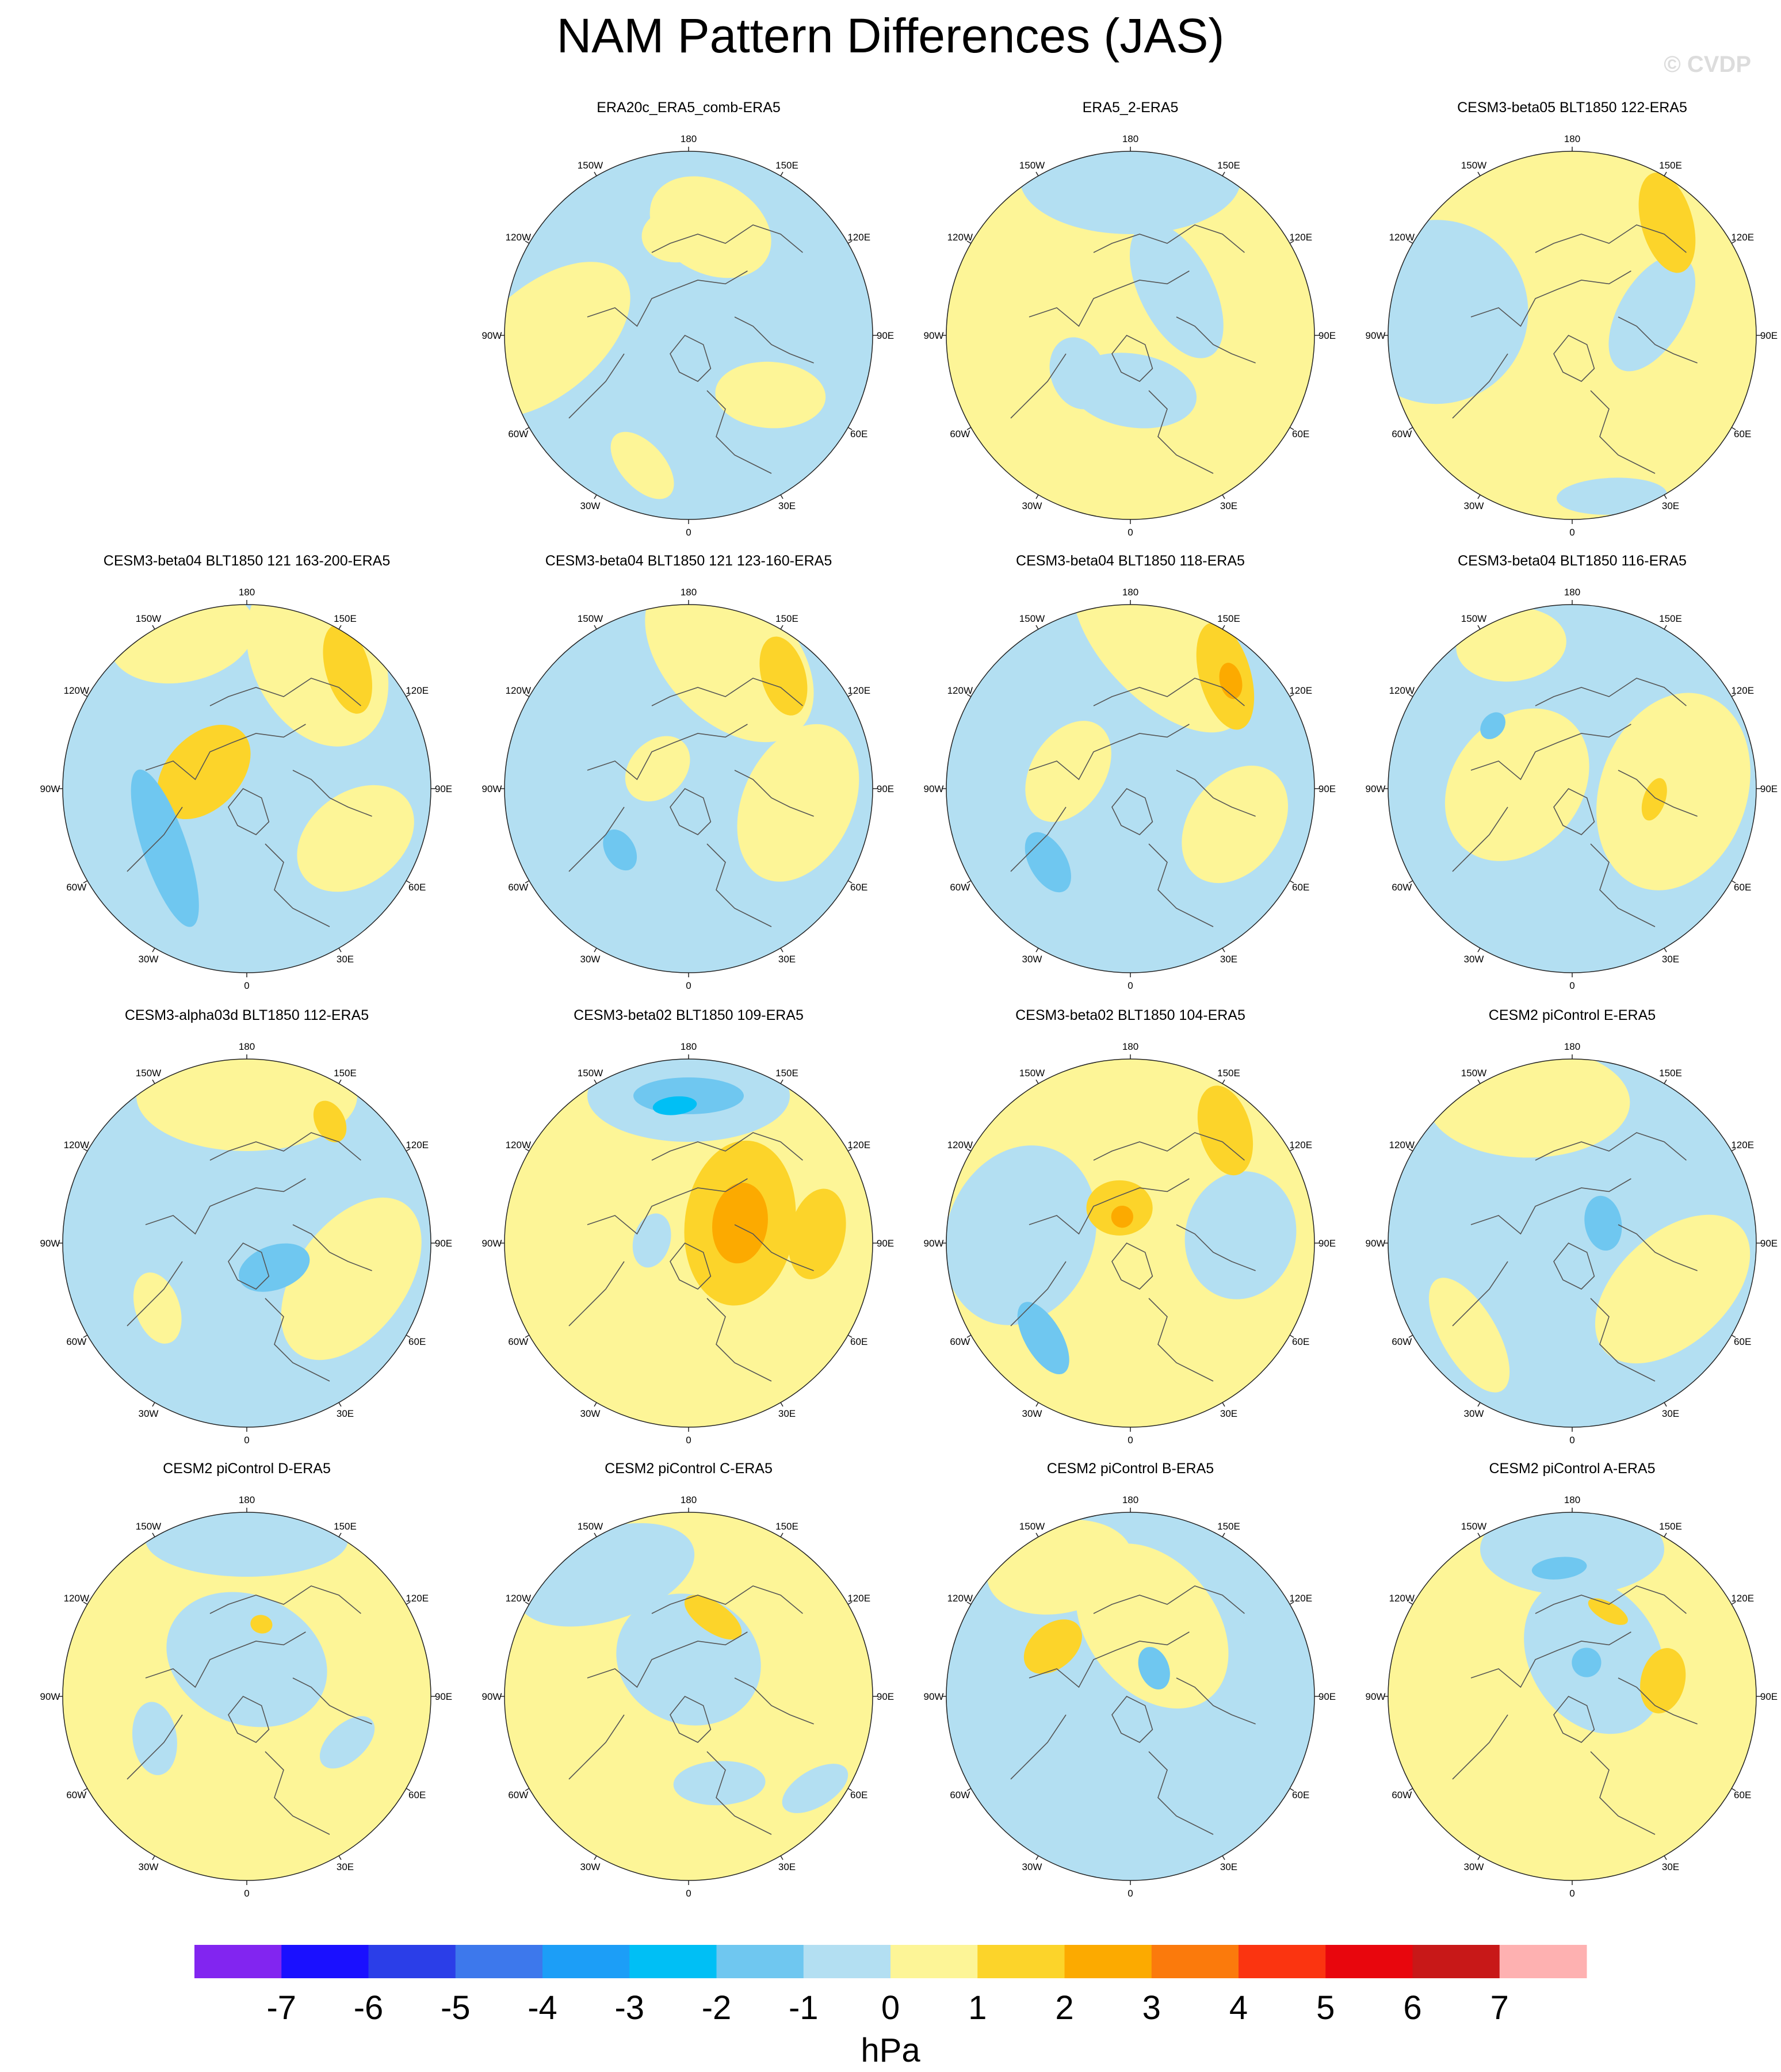 The height and width of the screenshot is (2072, 1781). Describe the element at coordinates (456, 2008) in the screenshot. I see `colorbar-tick-label: -5` at that location.